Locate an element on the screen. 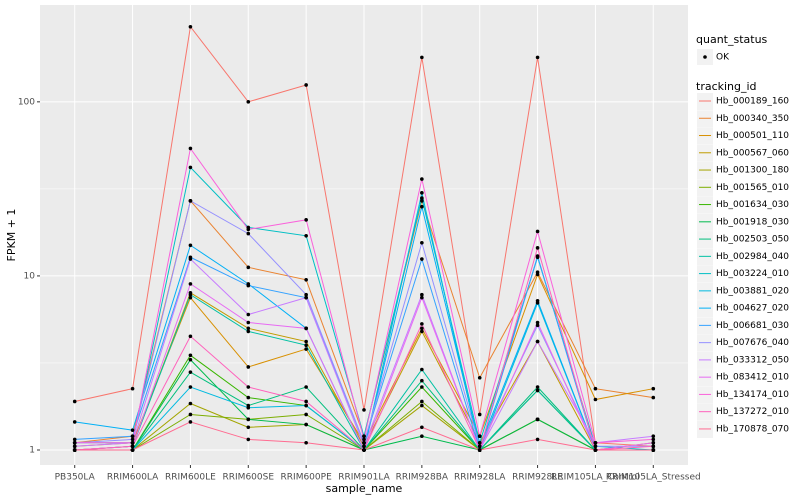 This screenshot has height=500, width=800. legend-label: Hb_033312_050 is located at coordinates (752, 360).